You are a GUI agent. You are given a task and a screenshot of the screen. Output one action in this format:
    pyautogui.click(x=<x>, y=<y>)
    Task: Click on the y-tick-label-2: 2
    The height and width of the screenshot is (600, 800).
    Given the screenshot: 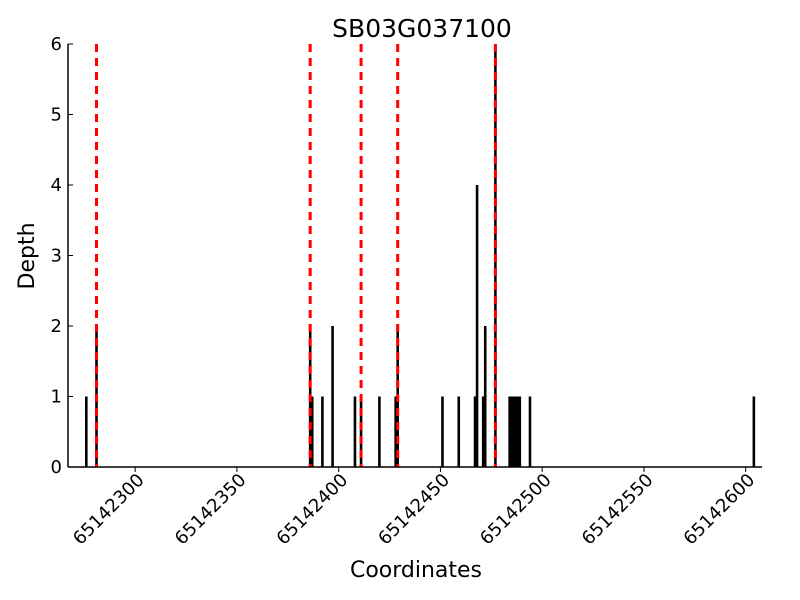 What is the action you would take?
    pyautogui.click(x=56, y=326)
    